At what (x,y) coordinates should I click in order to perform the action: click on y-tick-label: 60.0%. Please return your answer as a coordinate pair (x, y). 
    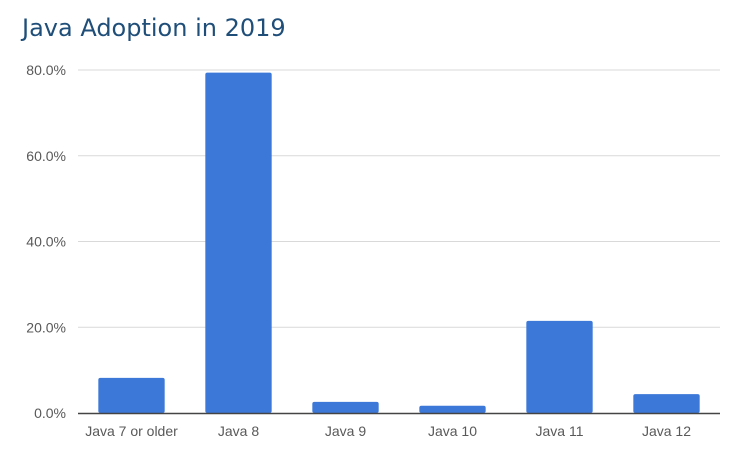
    Looking at the image, I should click on (46, 156).